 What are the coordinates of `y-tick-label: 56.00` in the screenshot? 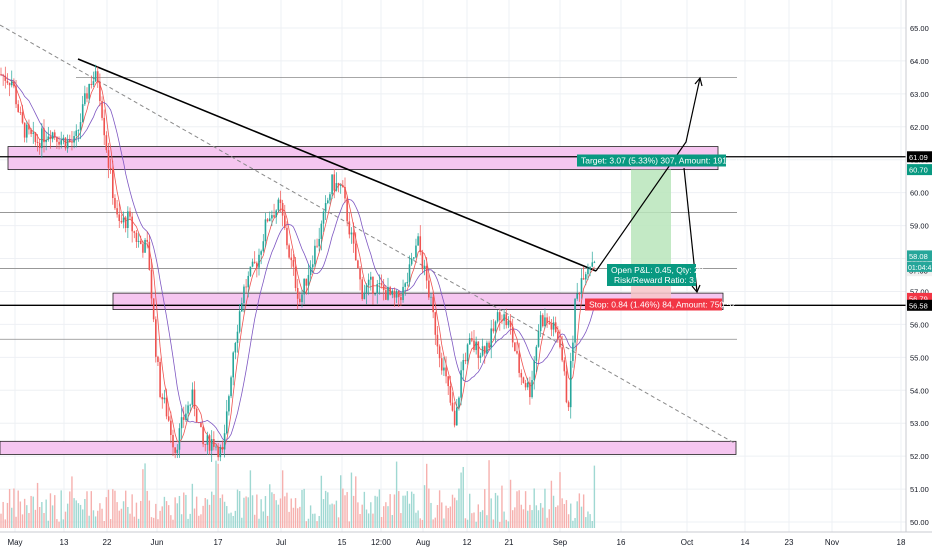 It's located at (919, 324).